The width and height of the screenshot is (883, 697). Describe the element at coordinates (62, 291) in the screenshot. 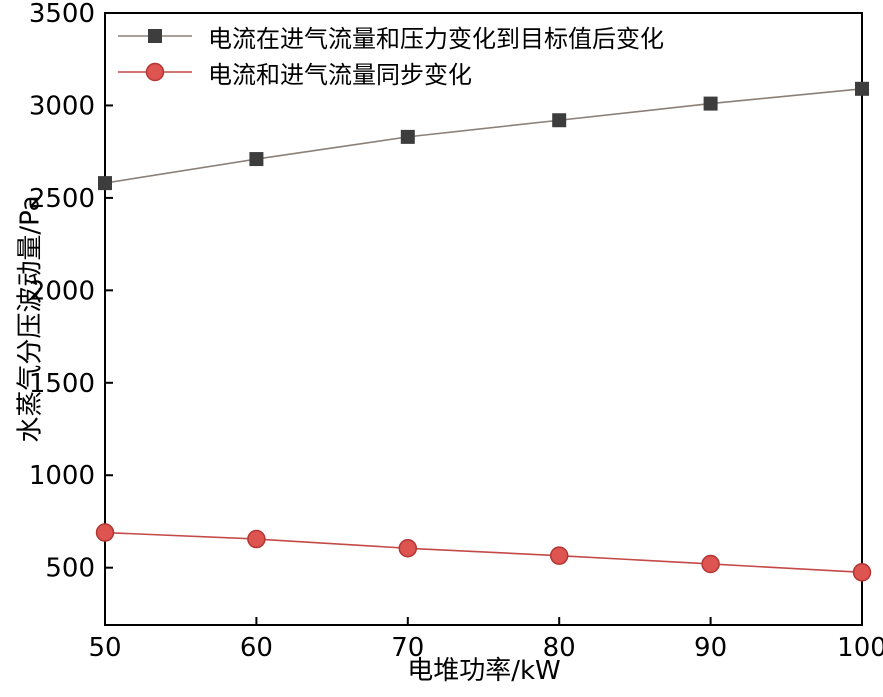

I see `y-tick-label: 2000` at that location.